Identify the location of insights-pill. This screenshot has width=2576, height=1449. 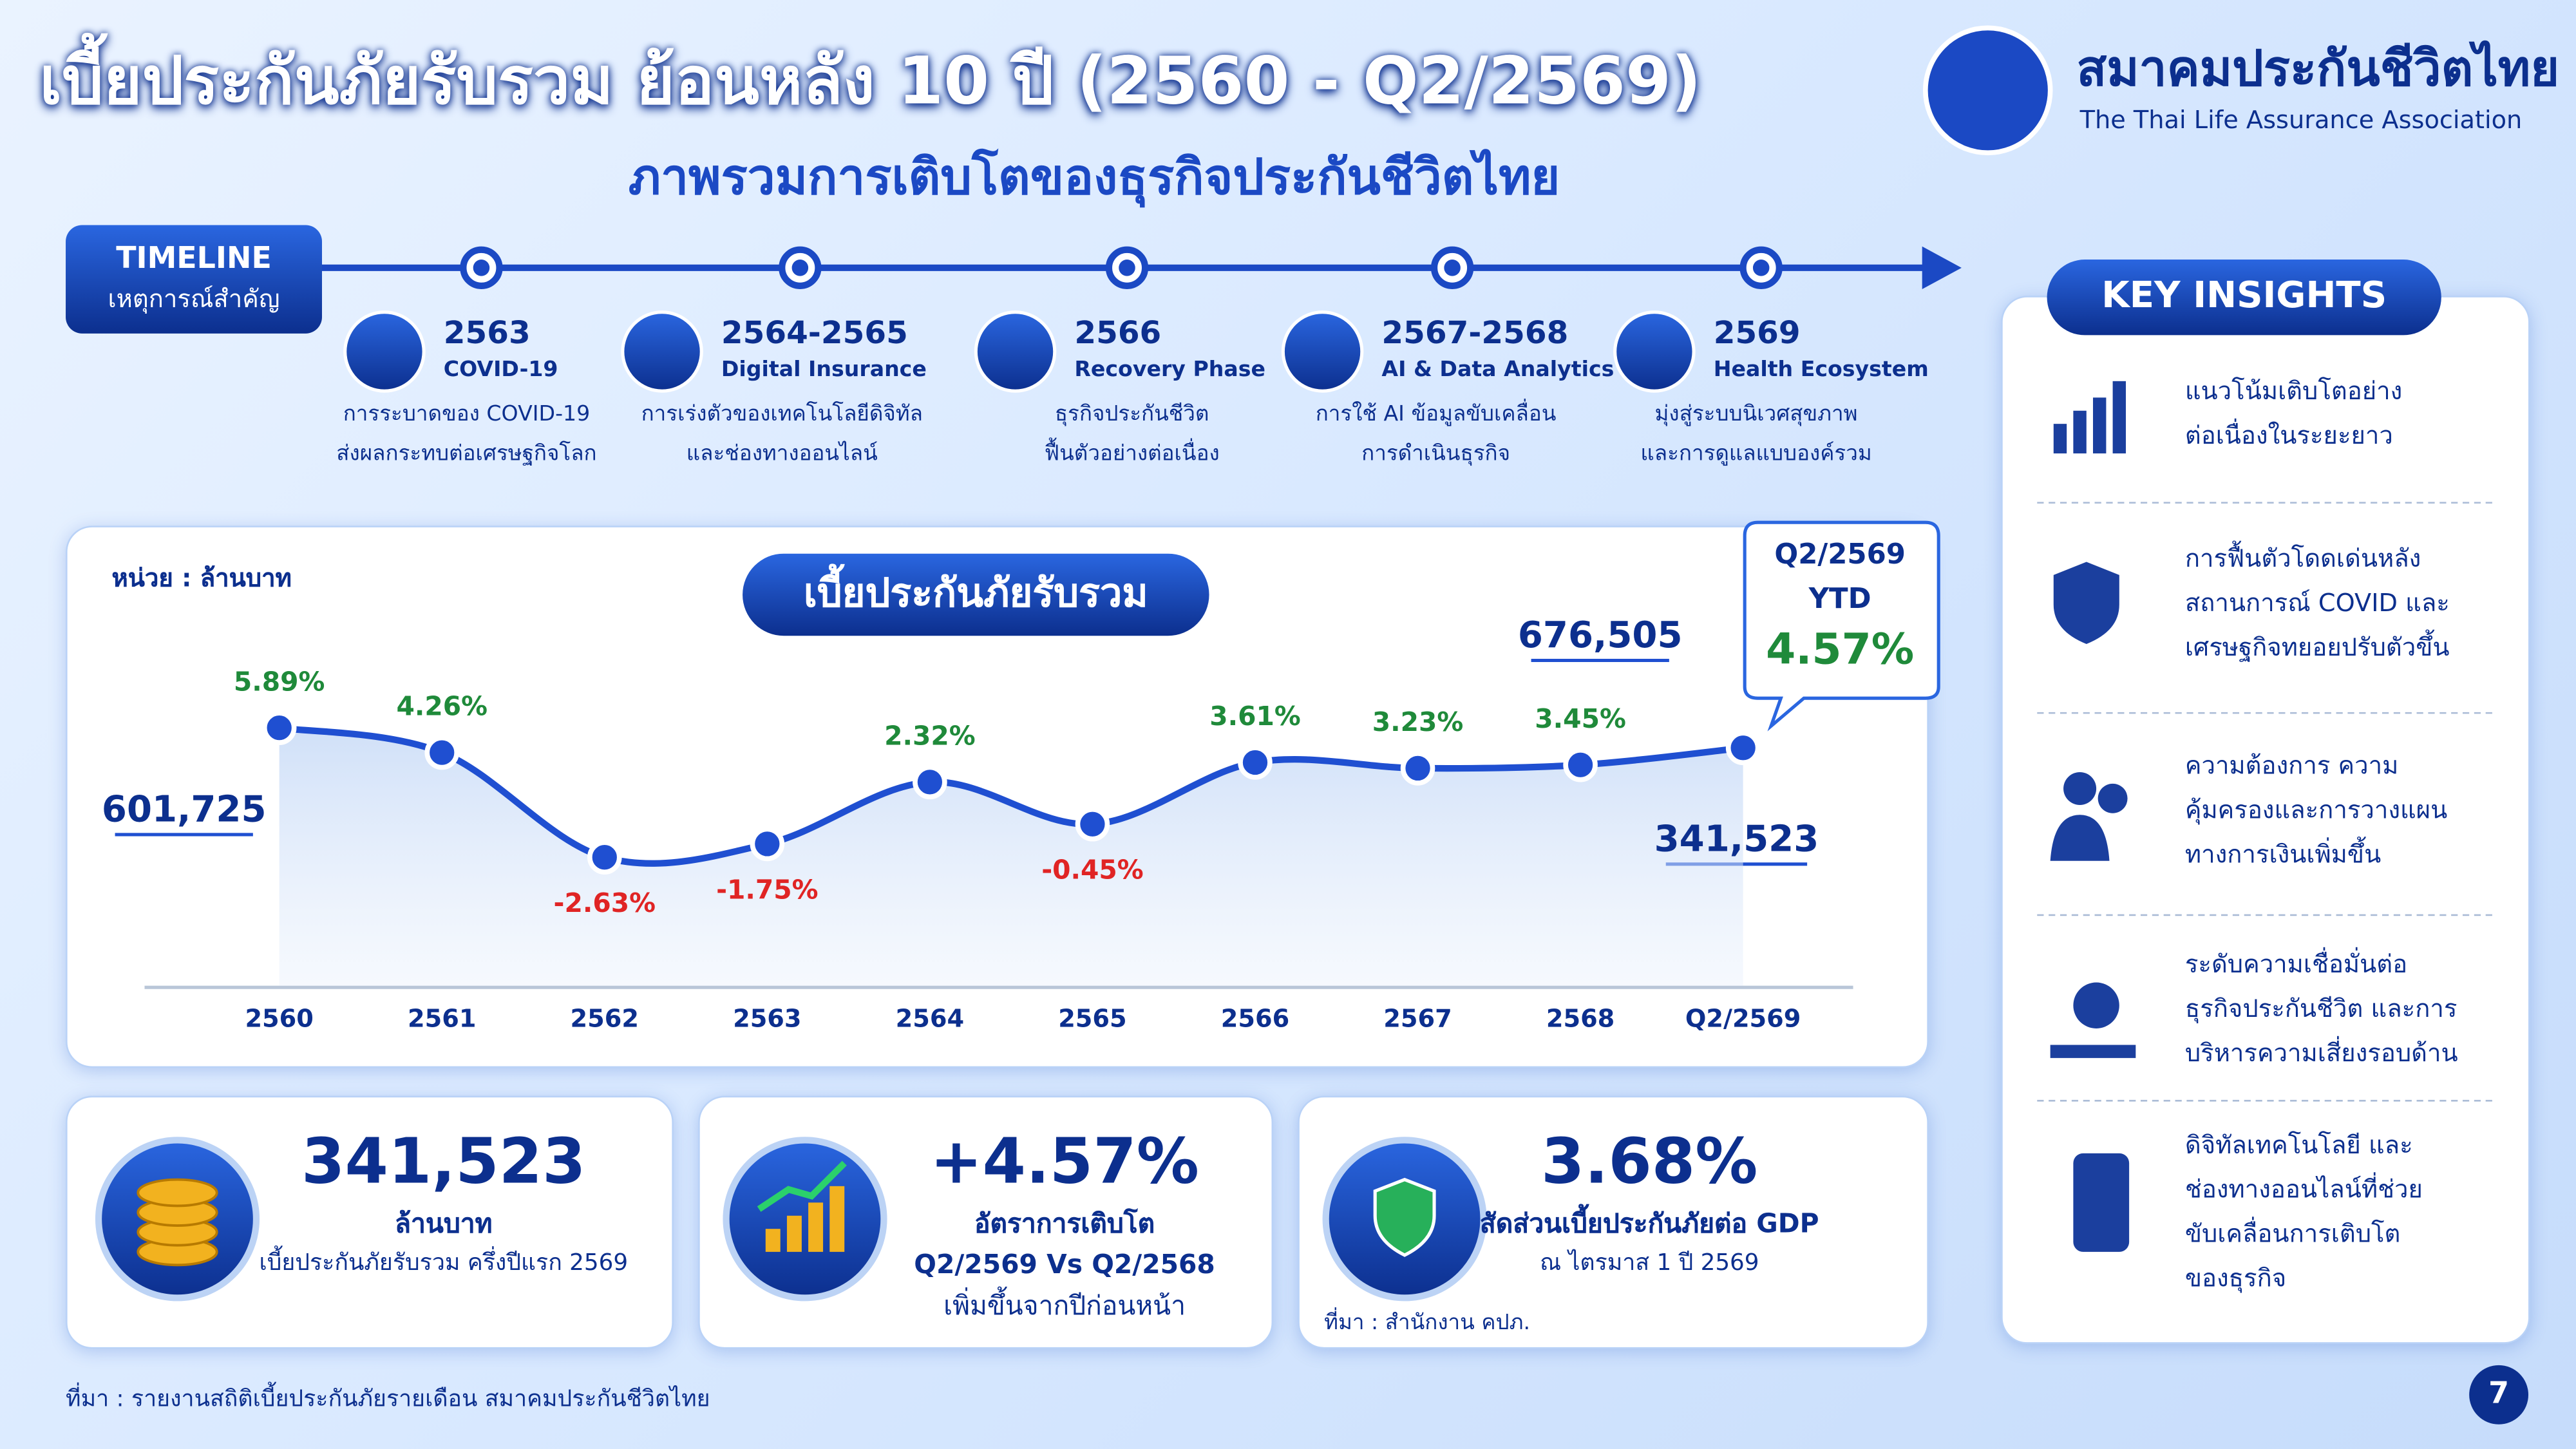
(2244, 298).